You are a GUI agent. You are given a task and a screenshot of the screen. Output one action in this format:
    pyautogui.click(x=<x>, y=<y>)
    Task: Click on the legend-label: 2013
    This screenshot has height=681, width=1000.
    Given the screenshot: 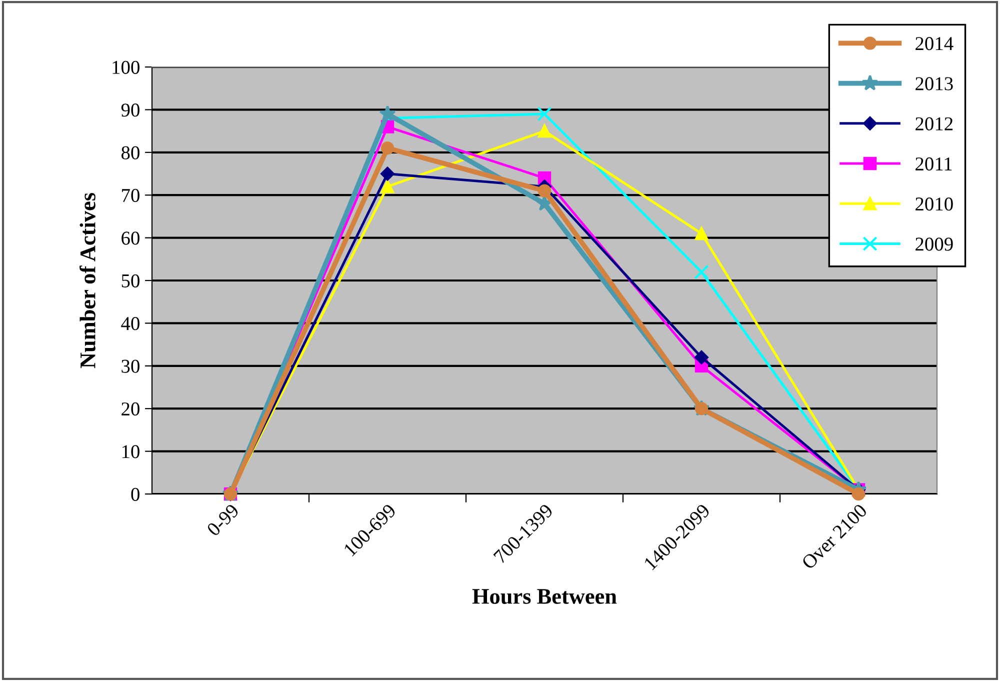 What is the action you would take?
    pyautogui.click(x=934, y=83)
    